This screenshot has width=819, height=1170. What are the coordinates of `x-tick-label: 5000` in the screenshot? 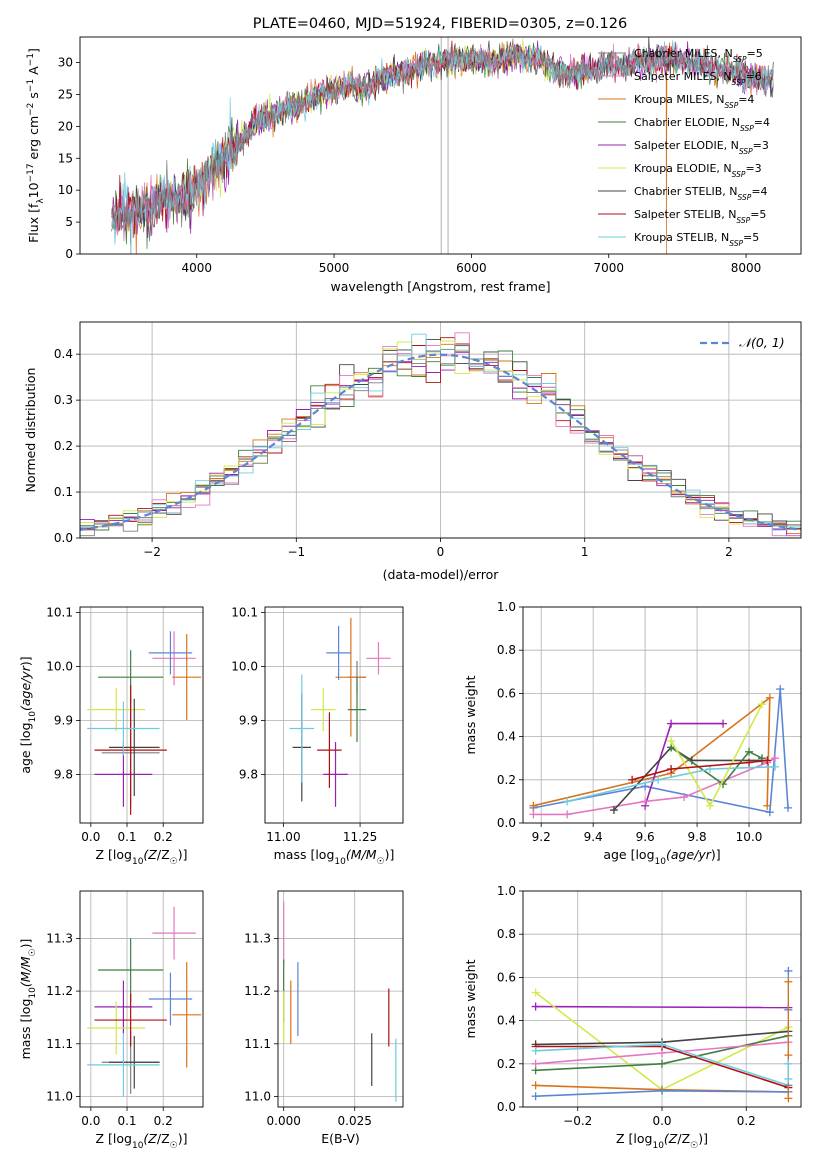 It's located at (334, 268).